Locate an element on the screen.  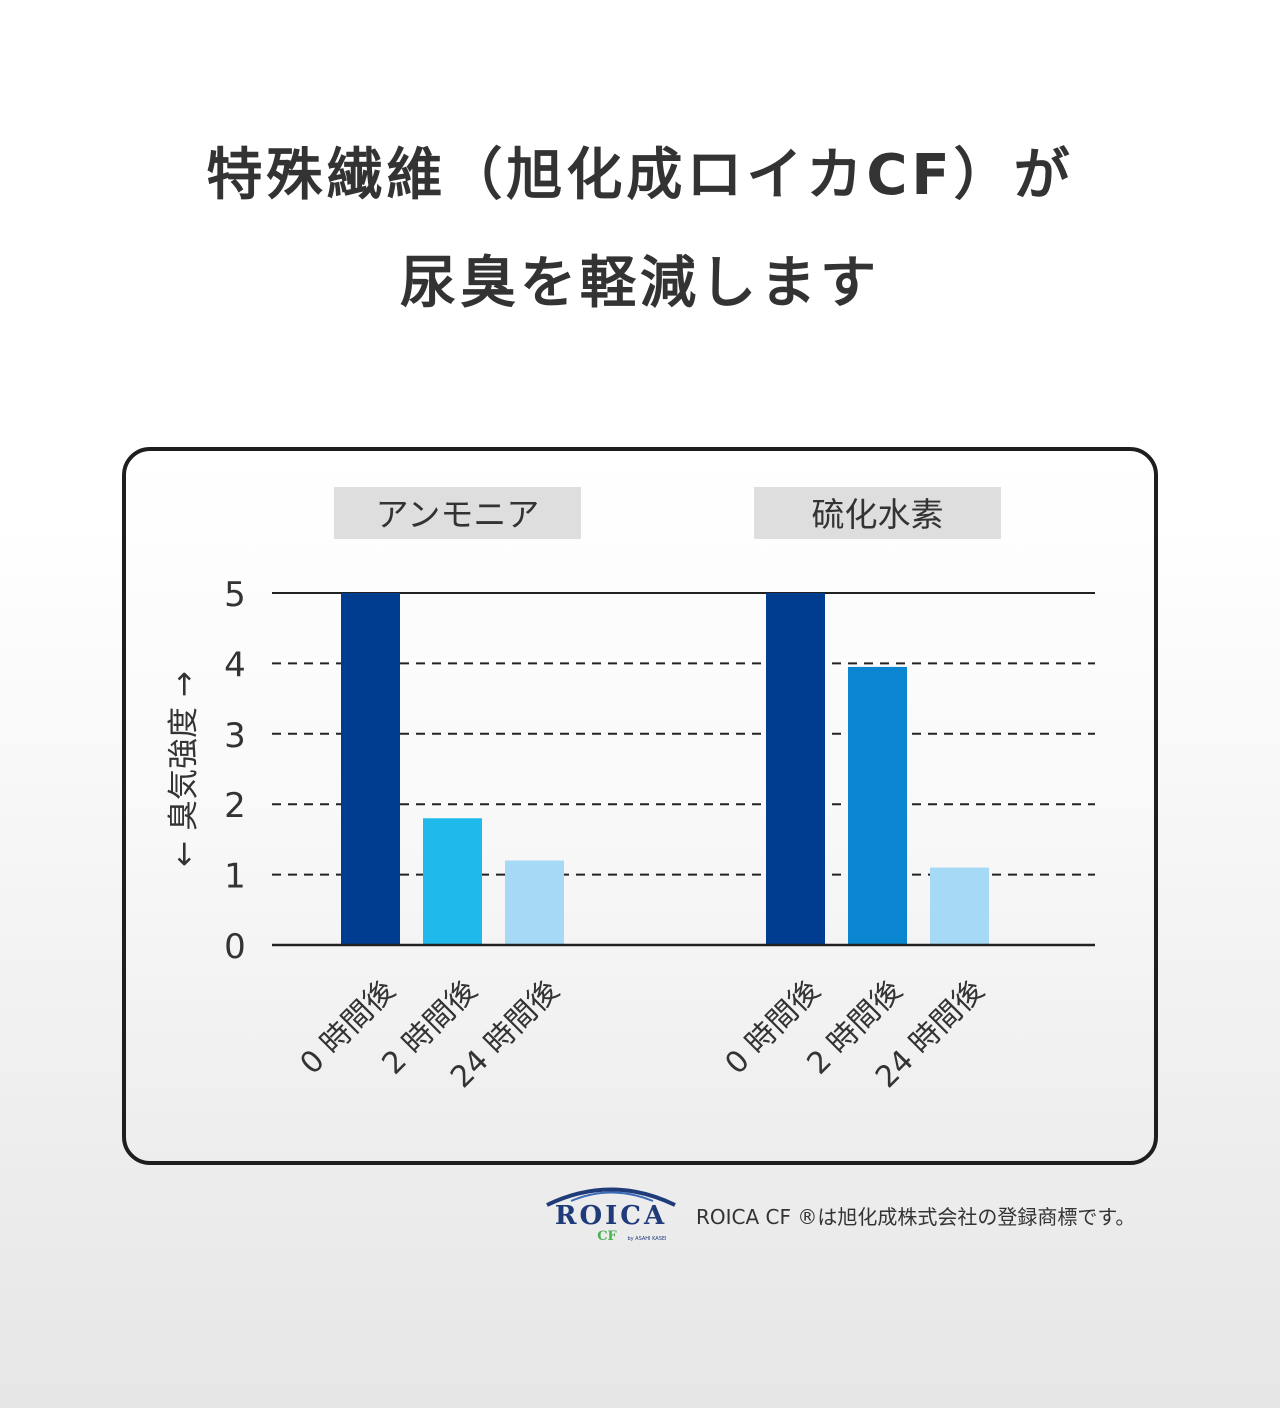
y-tick-label: 3 is located at coordinates (235, 736).